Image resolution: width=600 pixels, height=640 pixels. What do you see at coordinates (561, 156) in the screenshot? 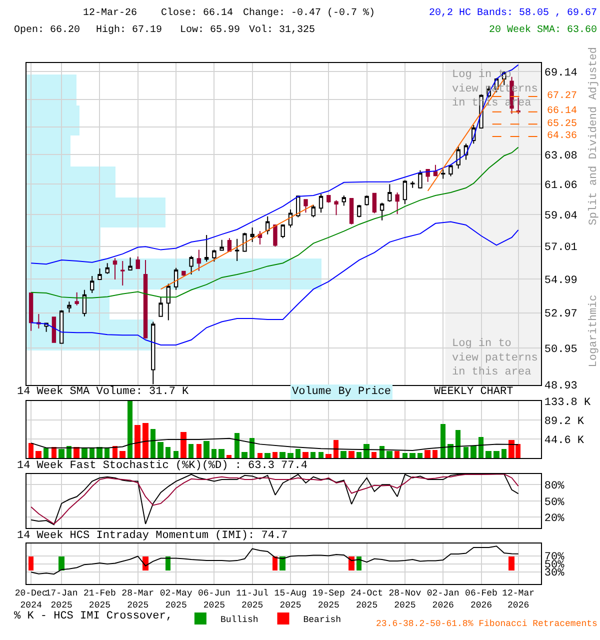
I see `y-tick-label: 63.08` at bounding box center [561, 156].